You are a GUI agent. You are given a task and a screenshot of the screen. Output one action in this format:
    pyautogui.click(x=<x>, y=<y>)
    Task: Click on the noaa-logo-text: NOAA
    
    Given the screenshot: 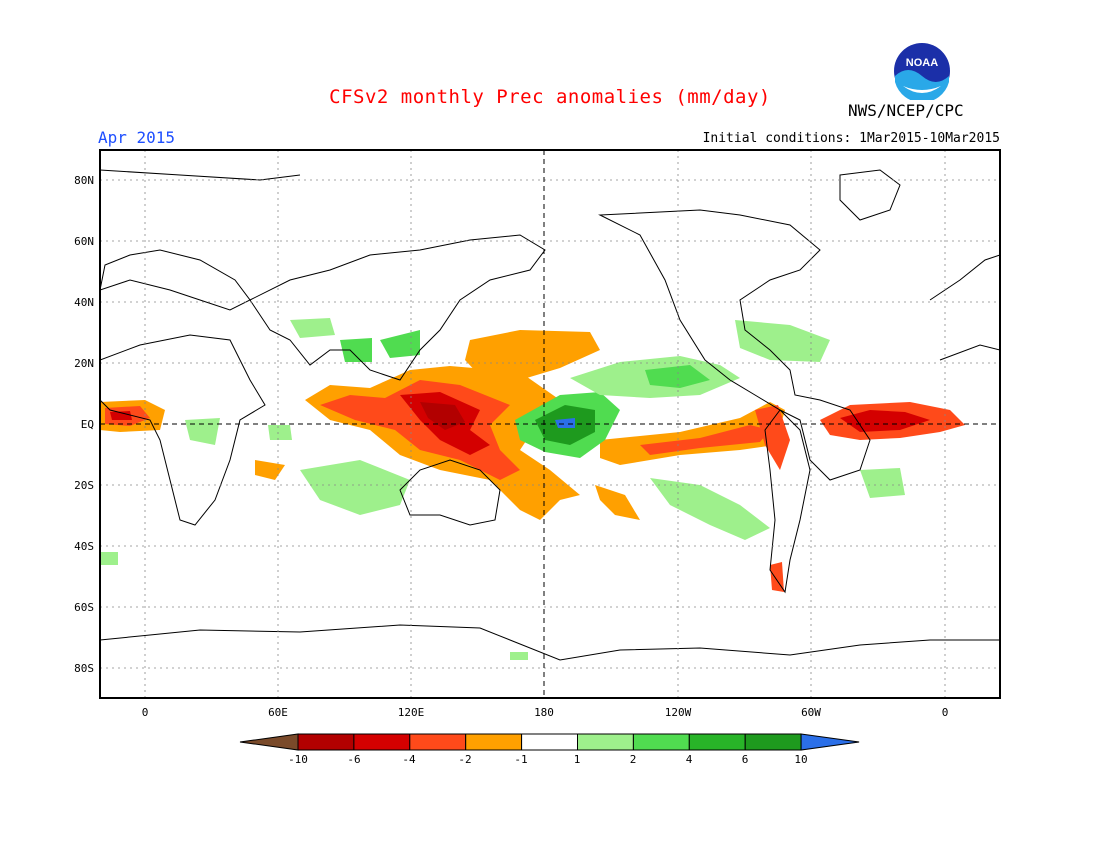 What is the action you would take?
    pyautogui.click(x=922, y=63)
    